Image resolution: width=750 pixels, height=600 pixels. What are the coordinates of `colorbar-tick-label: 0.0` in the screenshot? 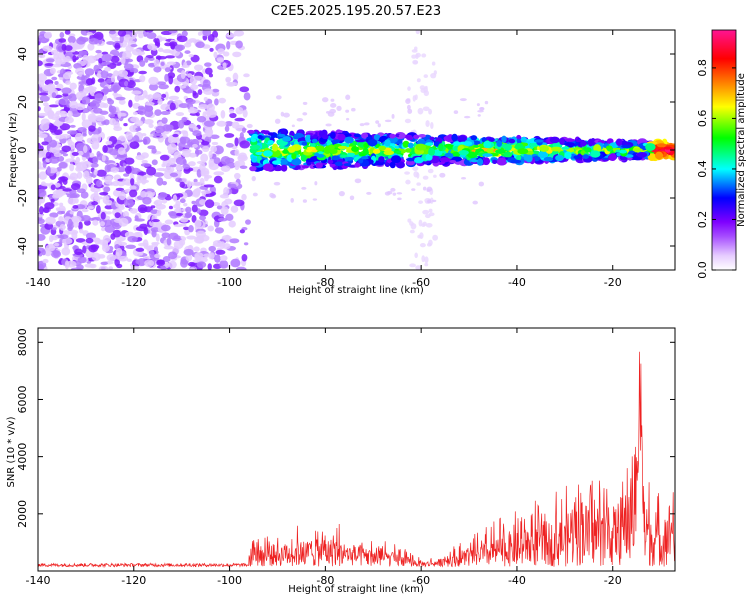 It's located at (702, 270).